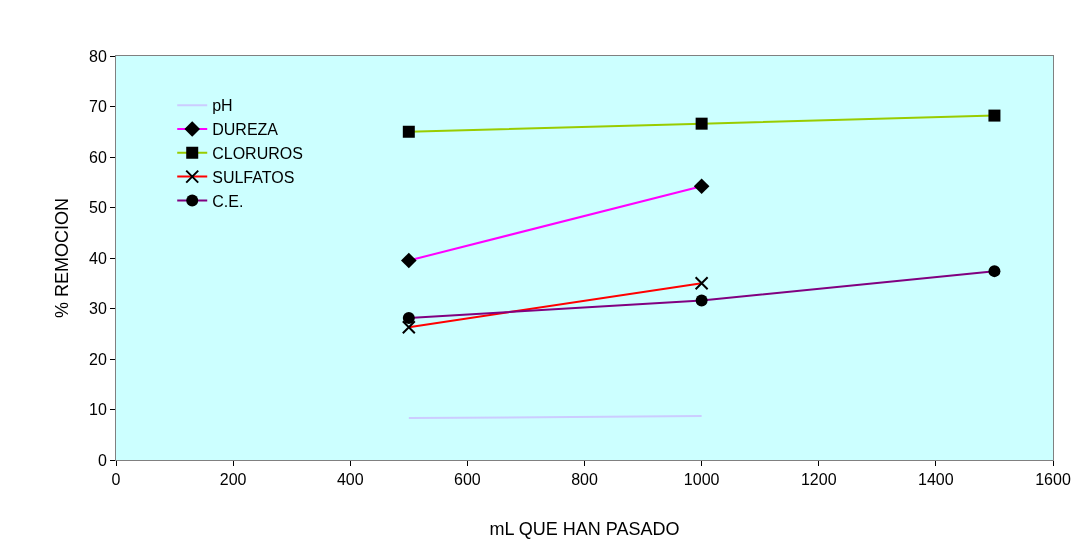  Describe the element at coordinates (98, 208) in the screenshot. I see `y-tick-label: 50` at that location.